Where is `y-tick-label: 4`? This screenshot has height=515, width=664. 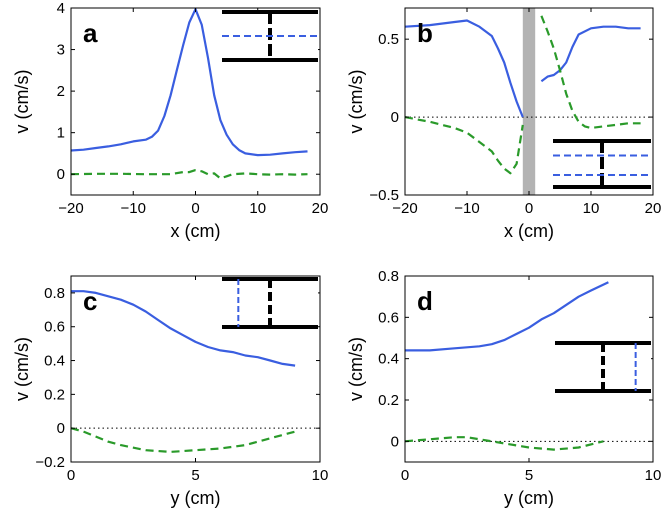 y-tick-label: 4 is located at coordinates (61, 8).